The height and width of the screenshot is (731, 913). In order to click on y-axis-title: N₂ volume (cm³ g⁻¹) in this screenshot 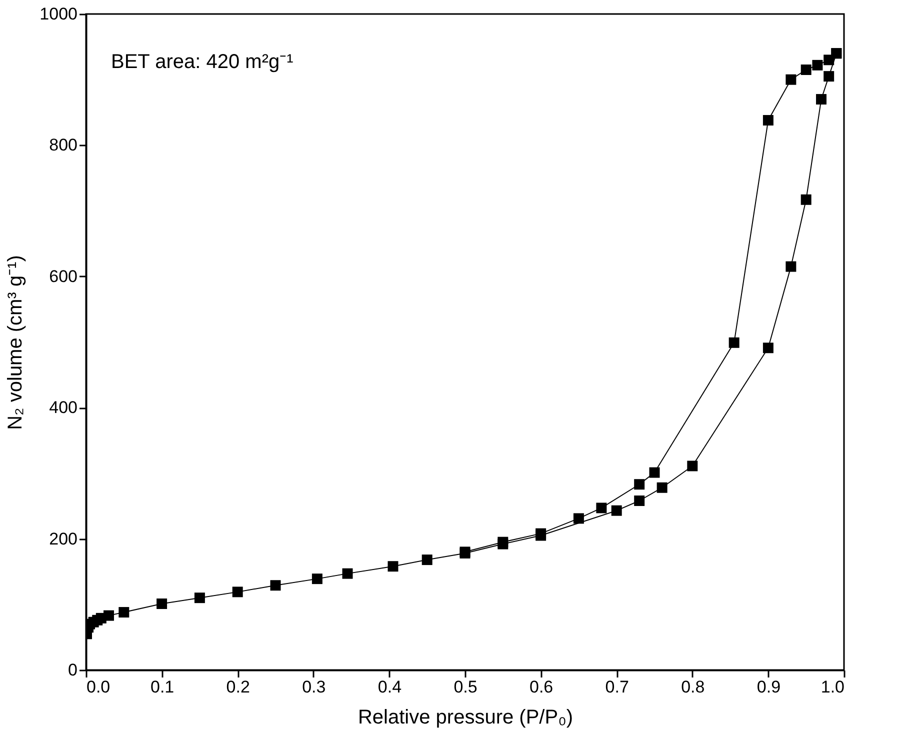, I will do `click(15, 342)`.